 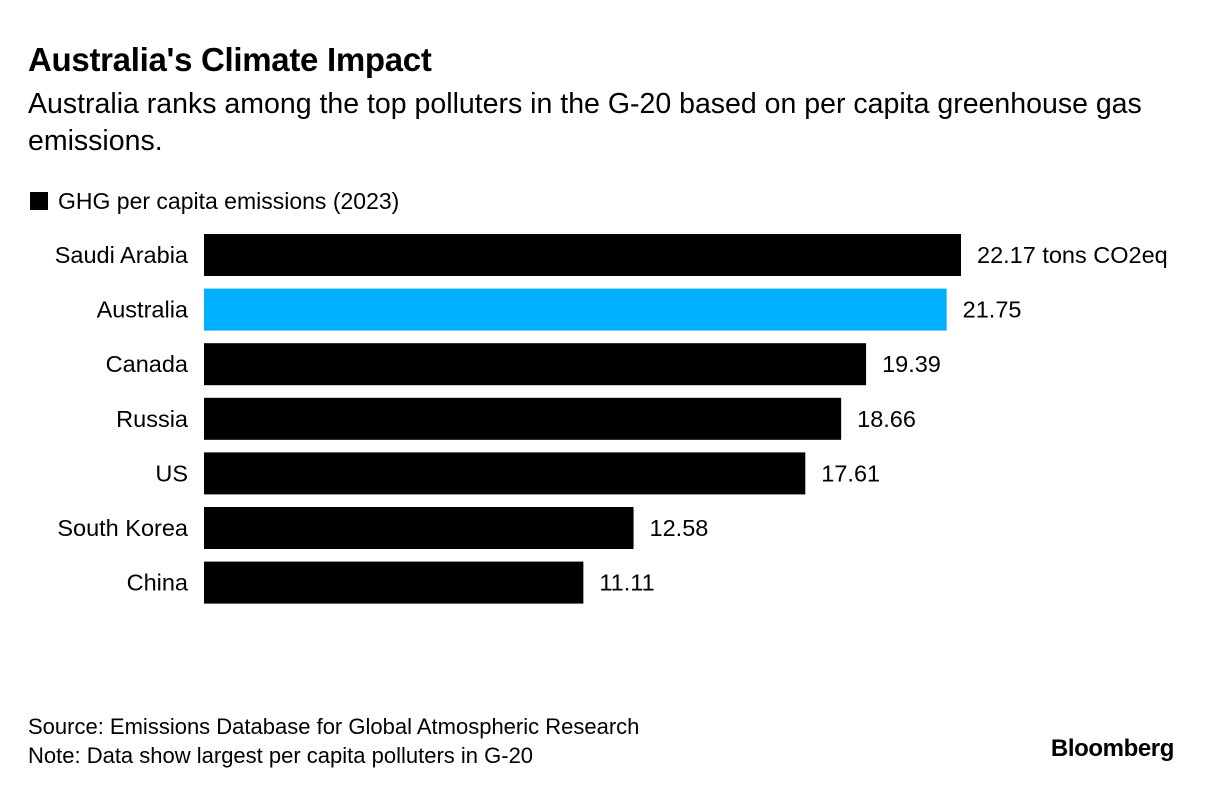 What do you see at coordinates (1072, 255) in the screenshot?
I see `value-label-saudi-arabia: 22.17 tons CO2eq` at bounding box center [1072, 255].